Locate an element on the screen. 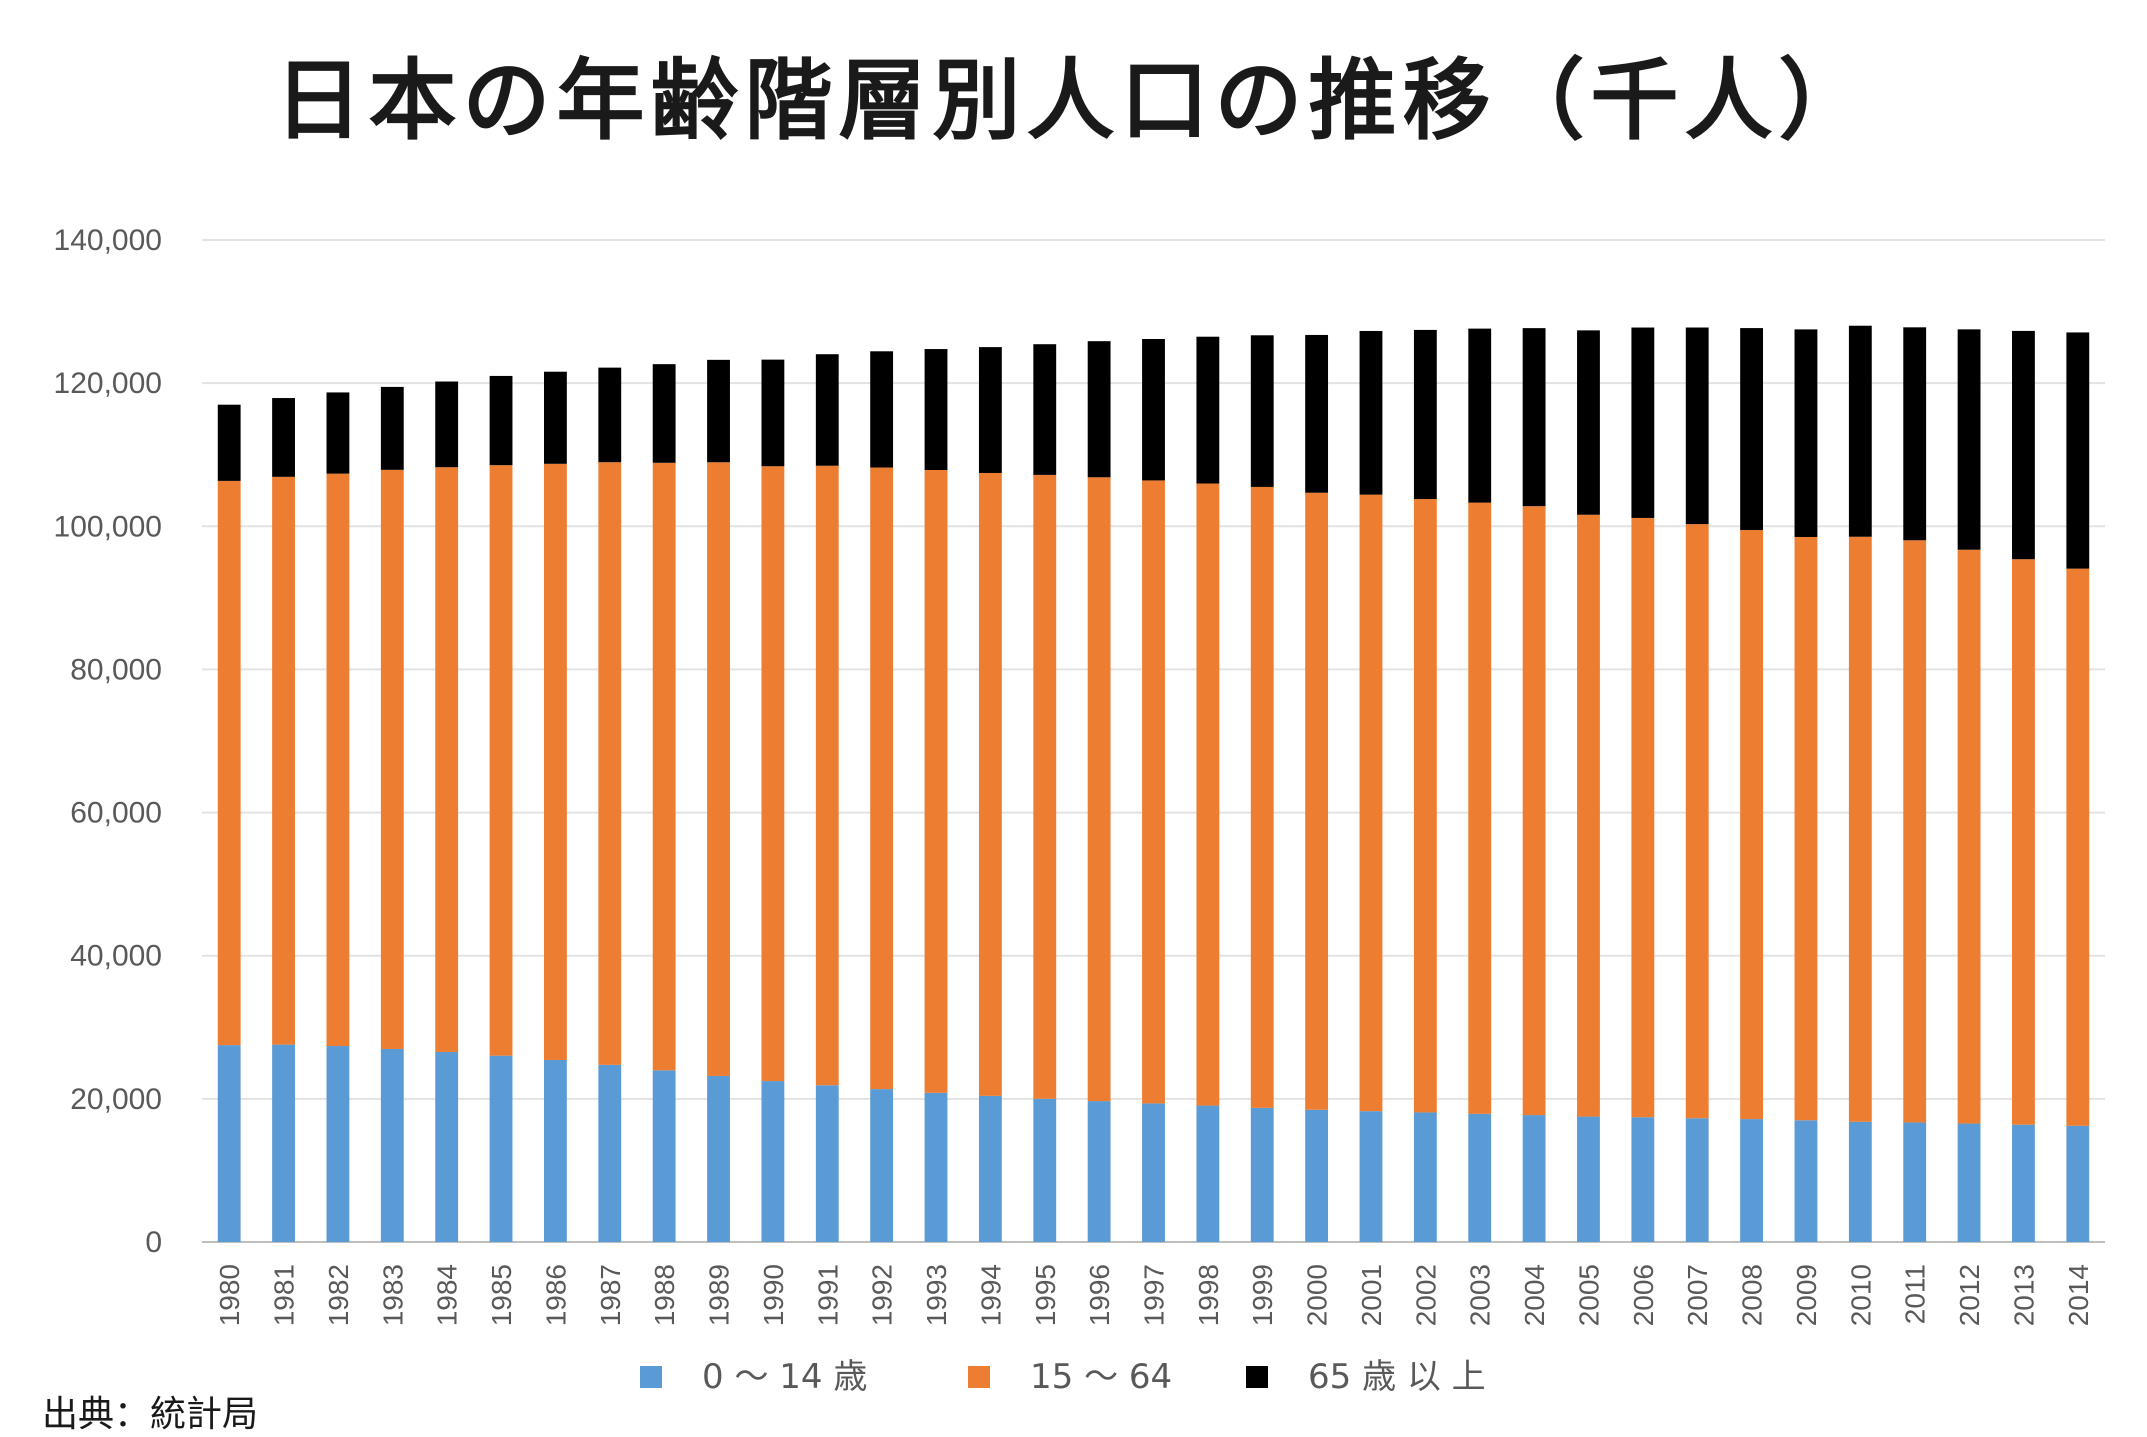  bar-segment-1985-s0 is located at coordinates (501, 1148).